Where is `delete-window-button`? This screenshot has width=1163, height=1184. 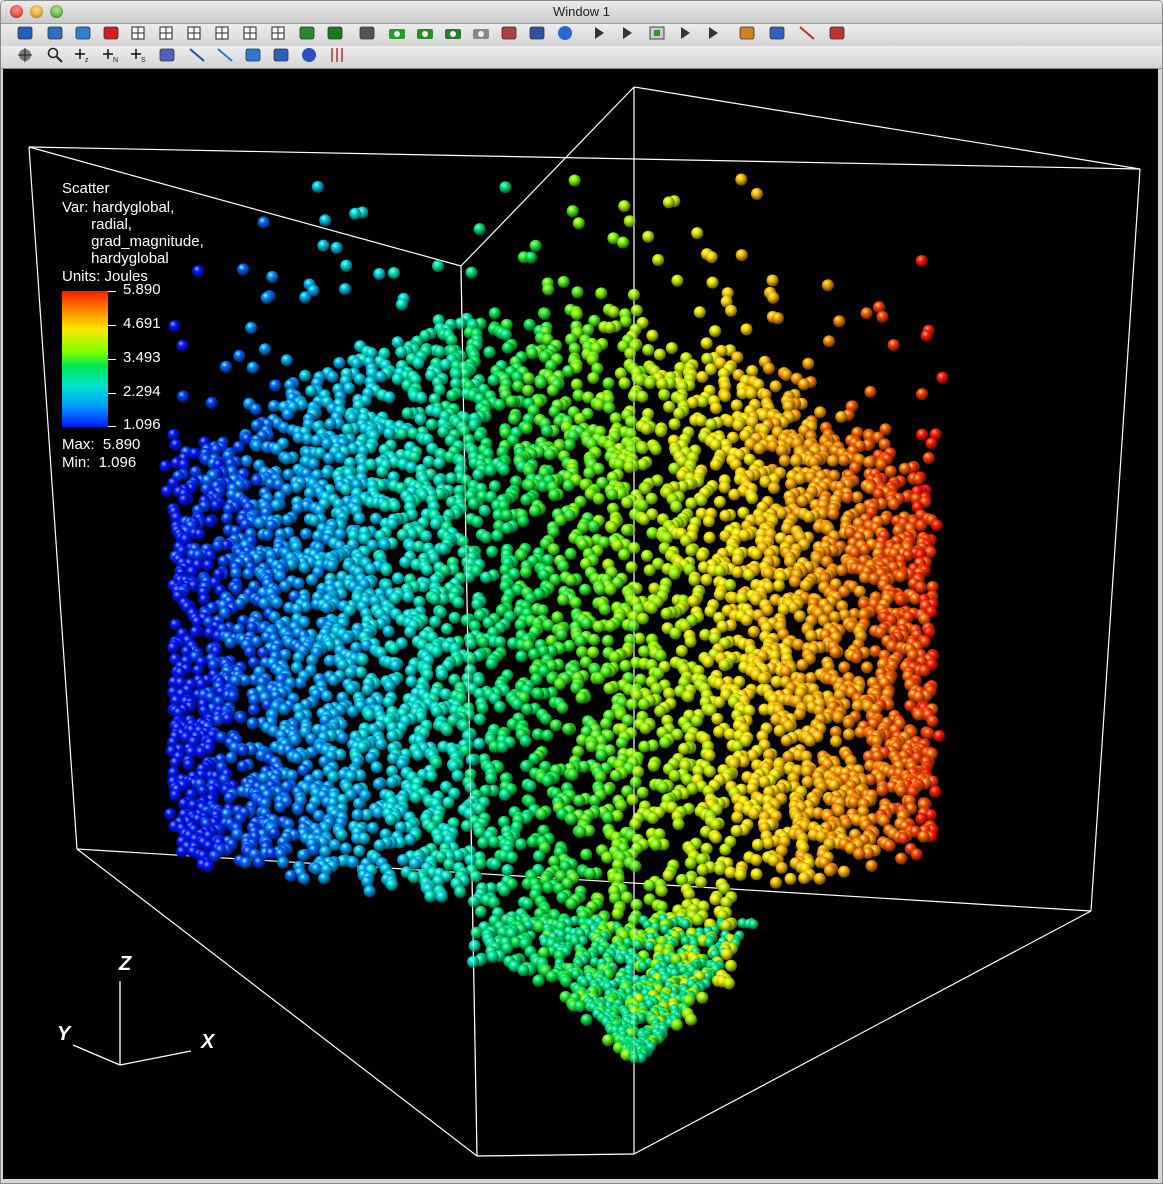 delete-window-button is located at coordinates (111, 35).